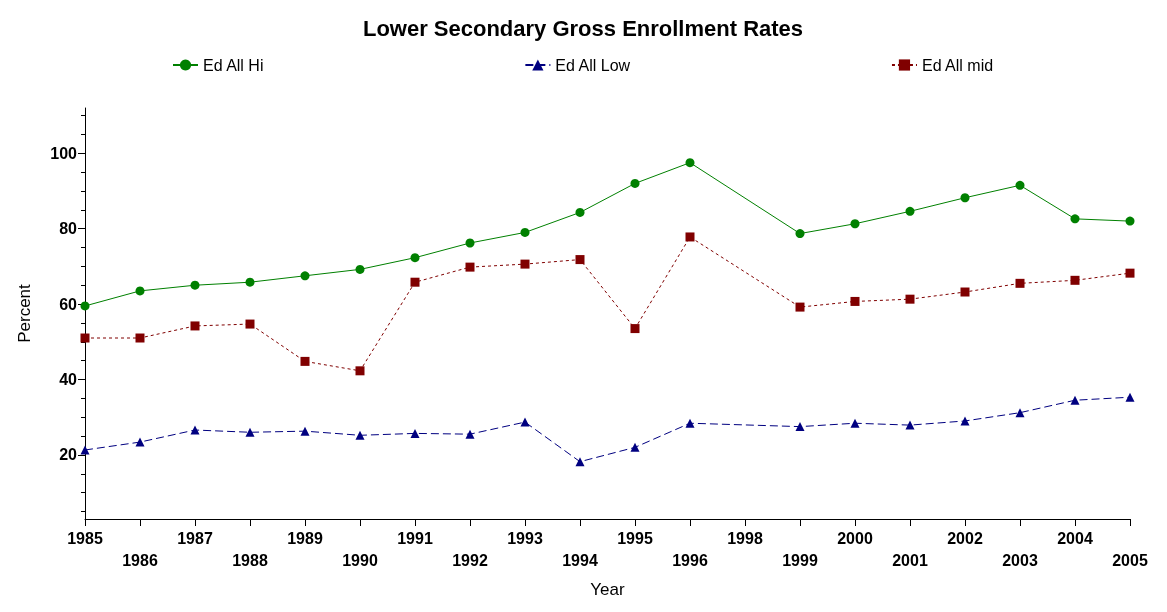 The width and height of the screenshot is (1167, 612). What do you see at coordinates (250, 560) in the screenshot?
I see `x-tick-label: 1988` at bounding box center [250, 560].